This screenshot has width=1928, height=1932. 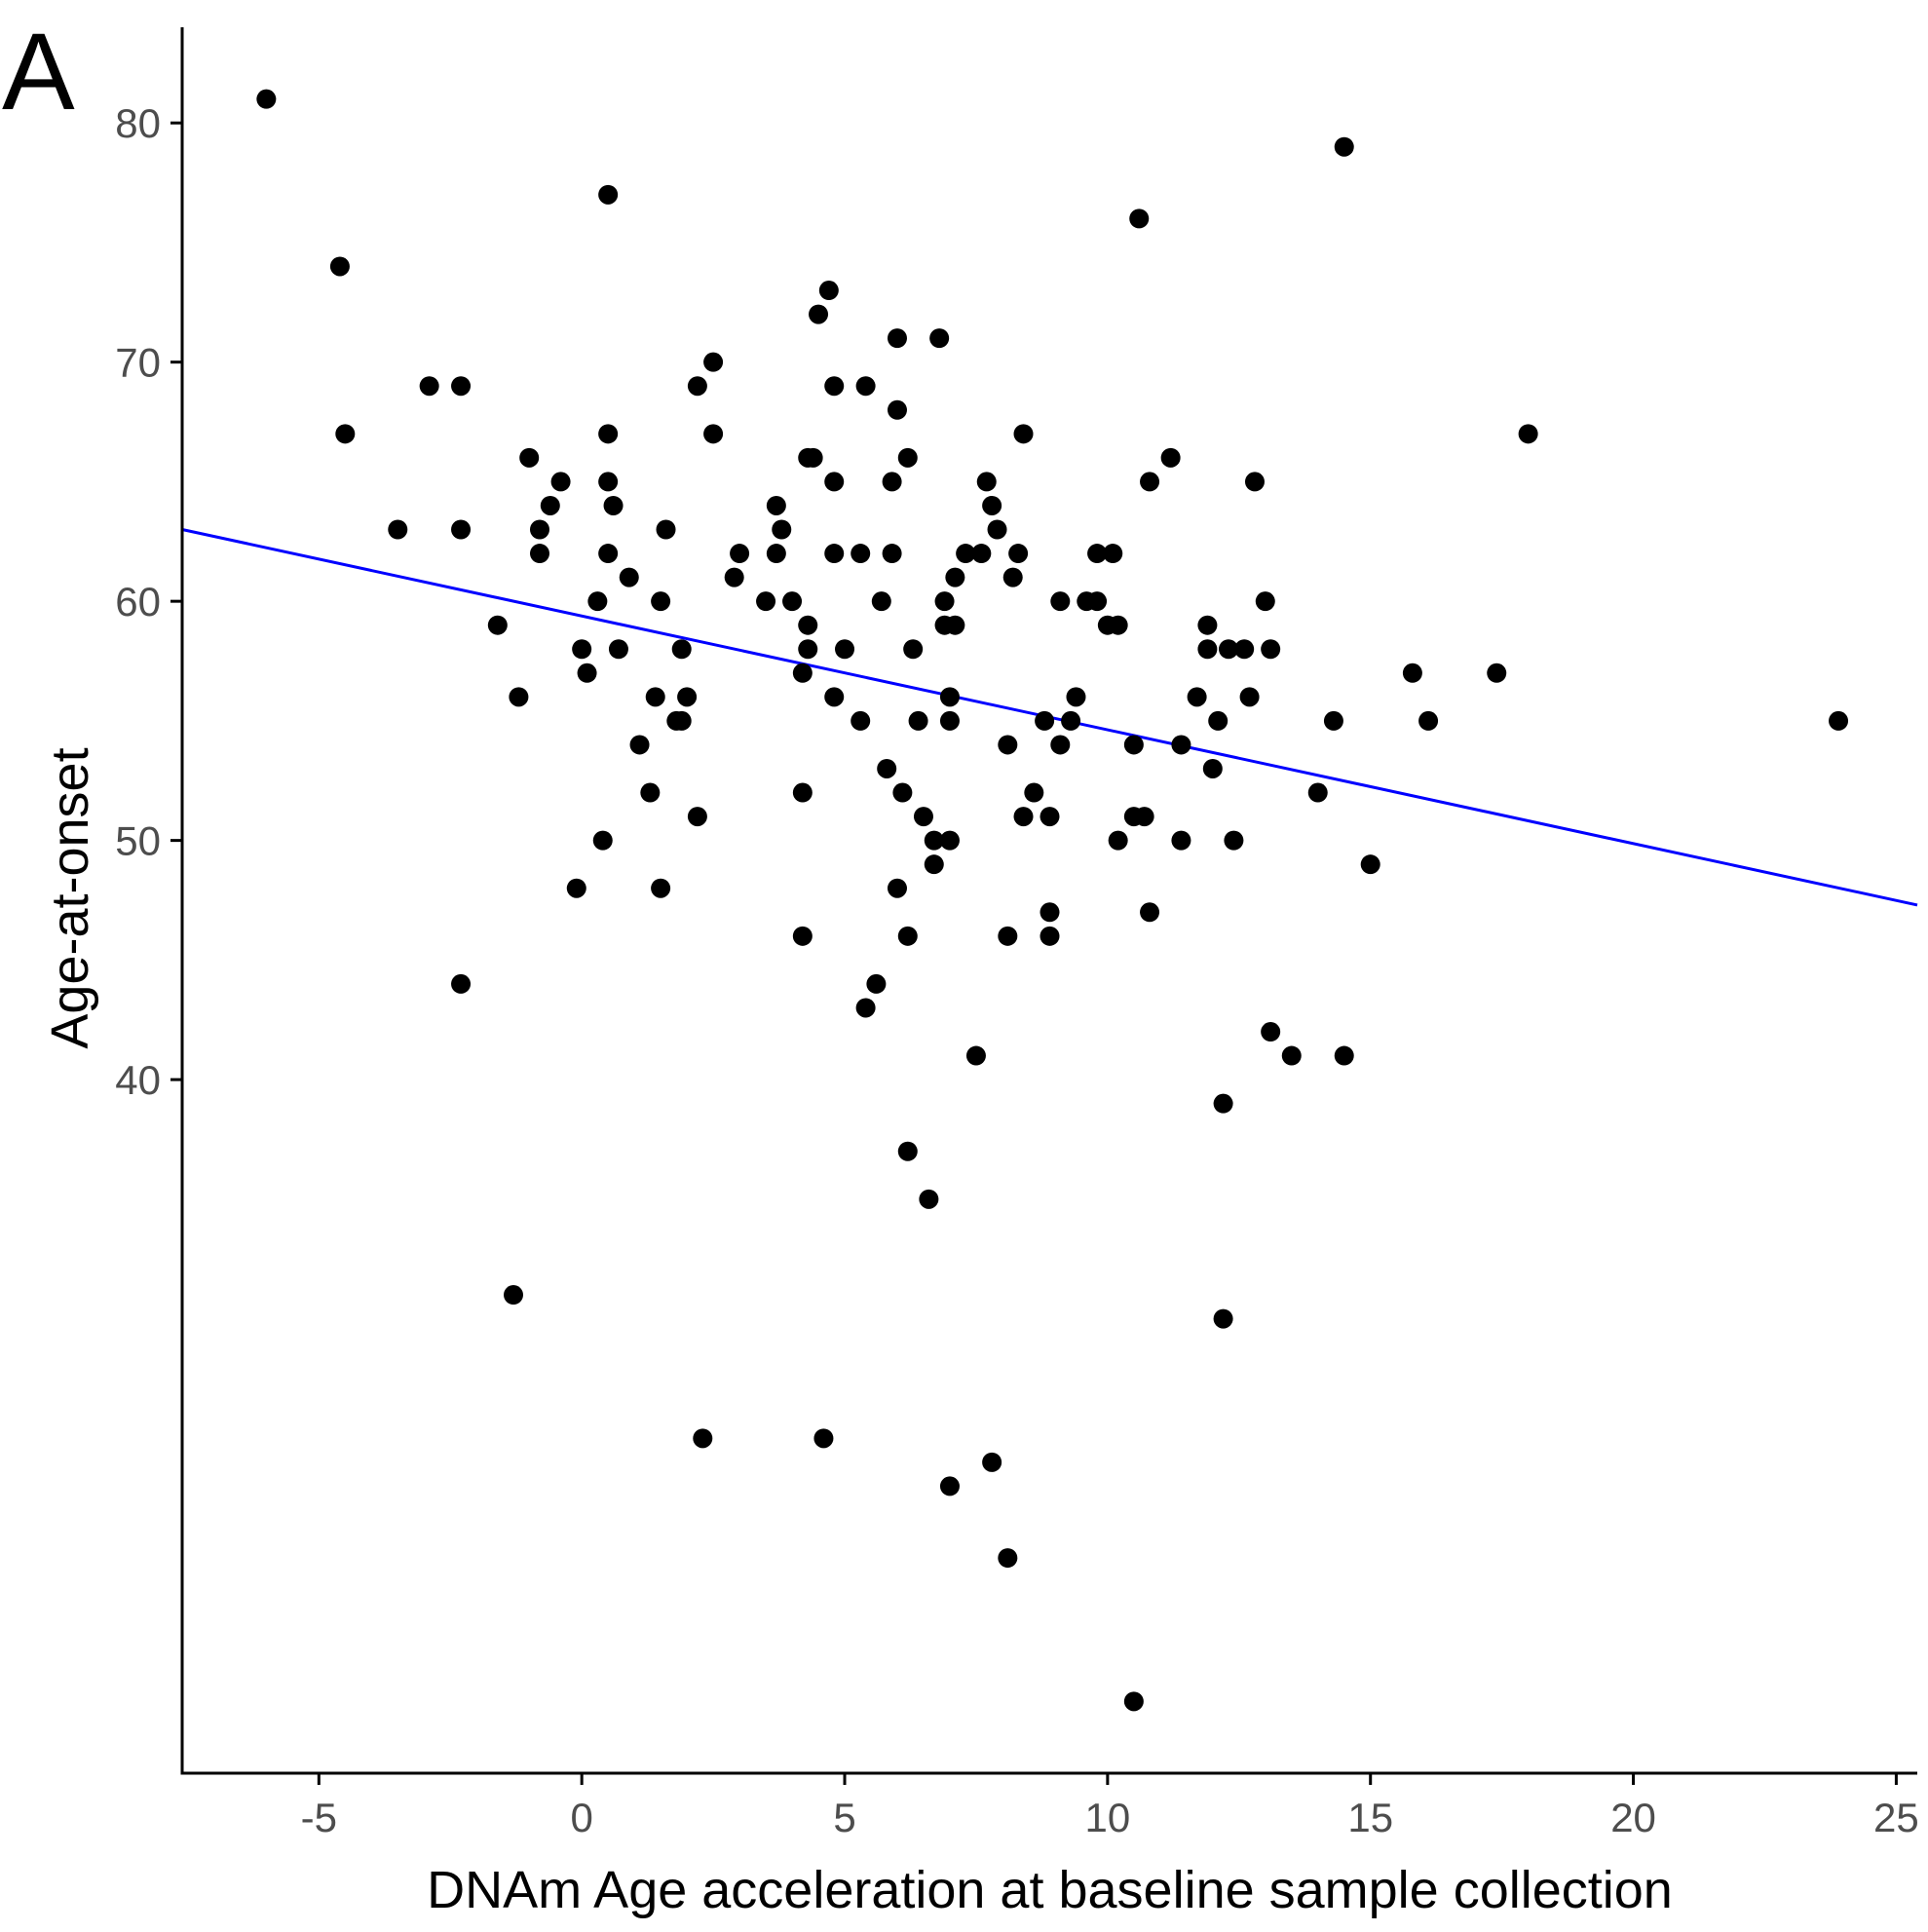 I want to click on x-tick-label: 20, so click(x=1633, y=1817).